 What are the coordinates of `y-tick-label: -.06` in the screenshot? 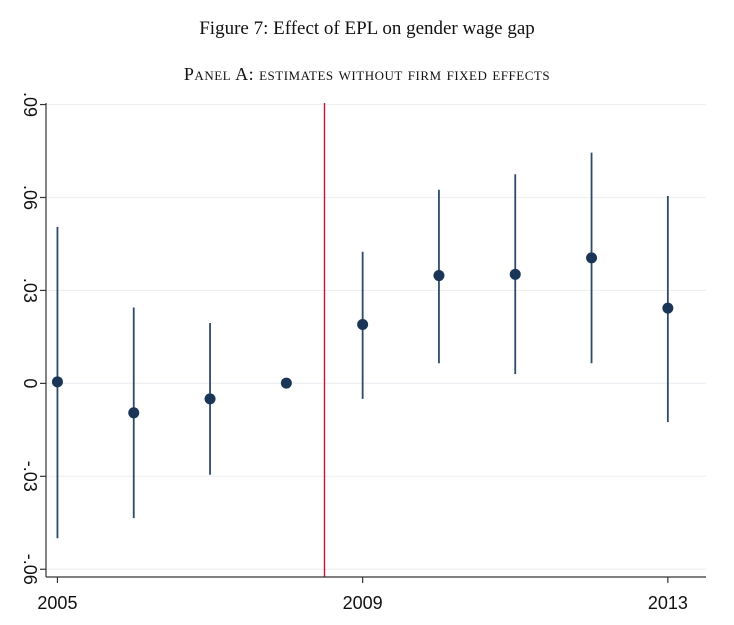 It's located at (30, 569).